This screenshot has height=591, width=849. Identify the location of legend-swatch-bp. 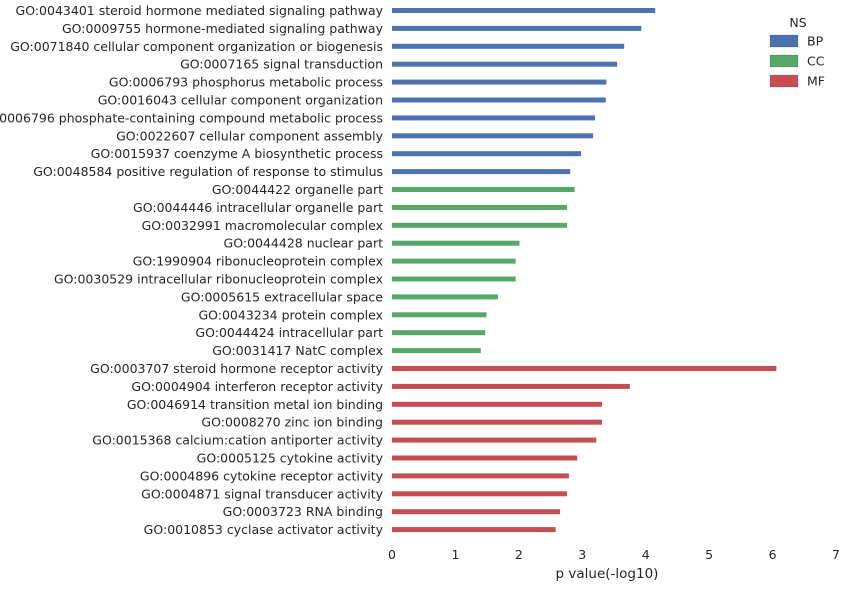
(784, 41).